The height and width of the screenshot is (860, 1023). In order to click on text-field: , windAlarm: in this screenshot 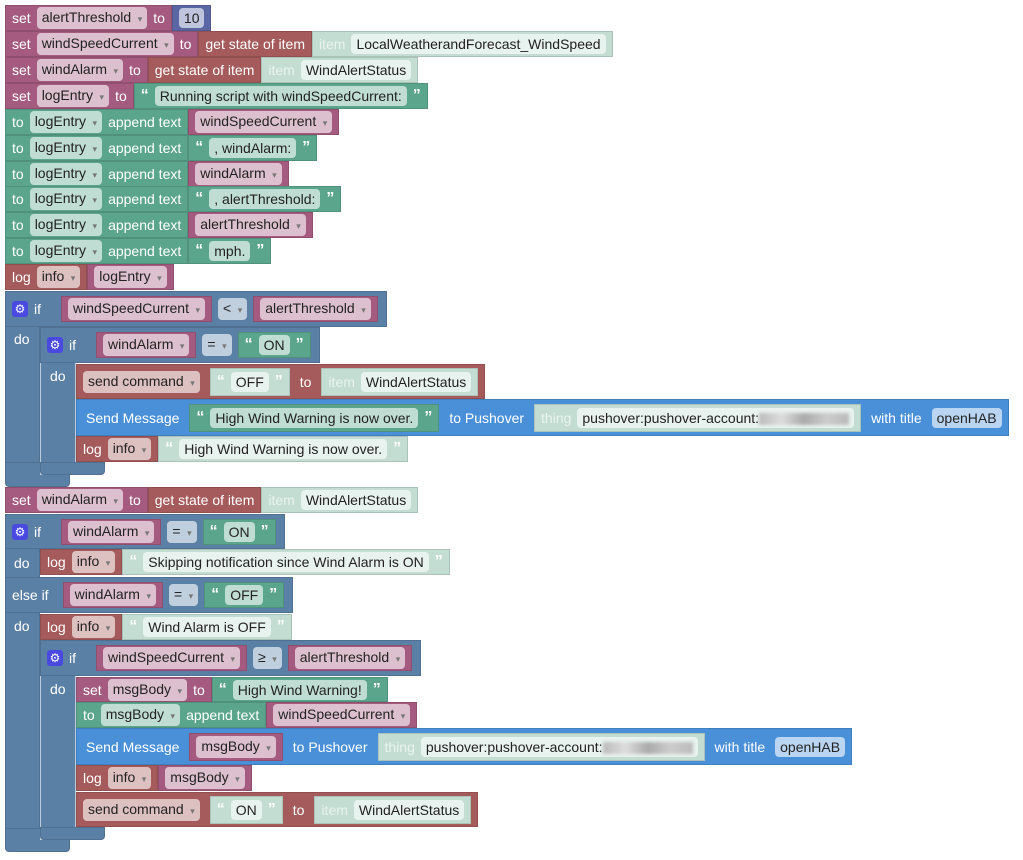, I will do `click(253, 148)`.